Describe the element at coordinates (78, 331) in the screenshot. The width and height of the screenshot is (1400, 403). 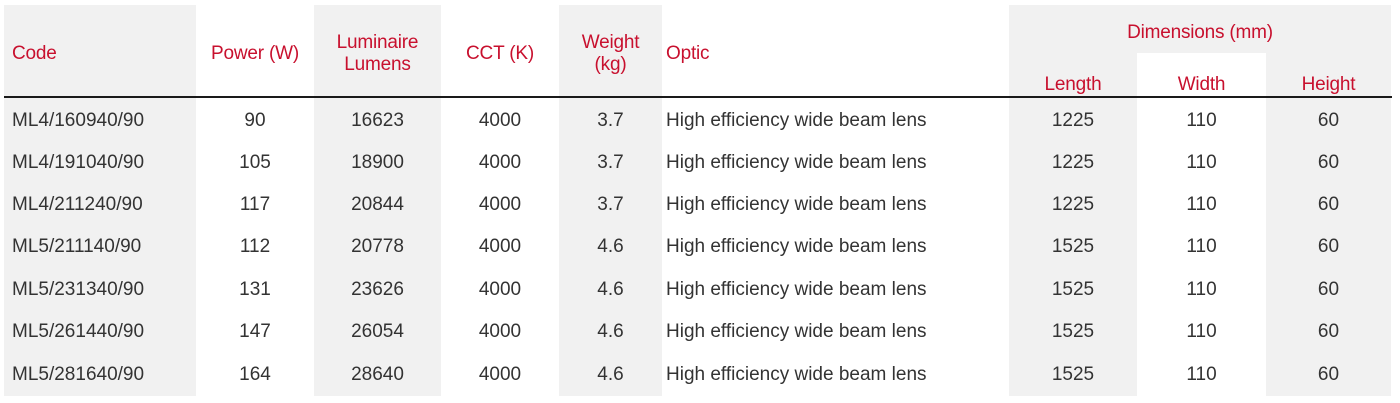
I see `cell-code: ML5/261440/90` at that location.